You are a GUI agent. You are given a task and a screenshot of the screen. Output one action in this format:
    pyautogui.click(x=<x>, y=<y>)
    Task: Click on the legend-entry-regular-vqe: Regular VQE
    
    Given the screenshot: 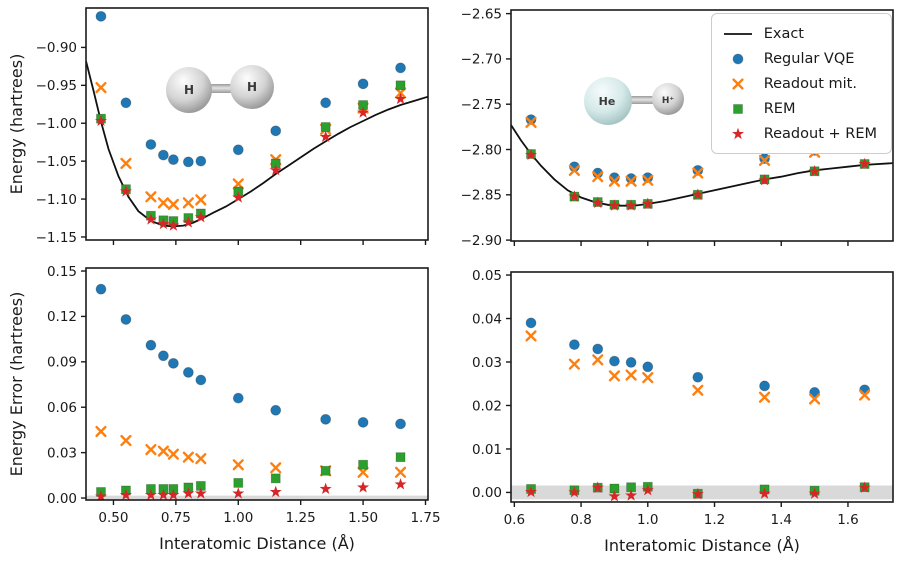 What is the action you would take?
    pyautogui.click(x=798, y=58)
    